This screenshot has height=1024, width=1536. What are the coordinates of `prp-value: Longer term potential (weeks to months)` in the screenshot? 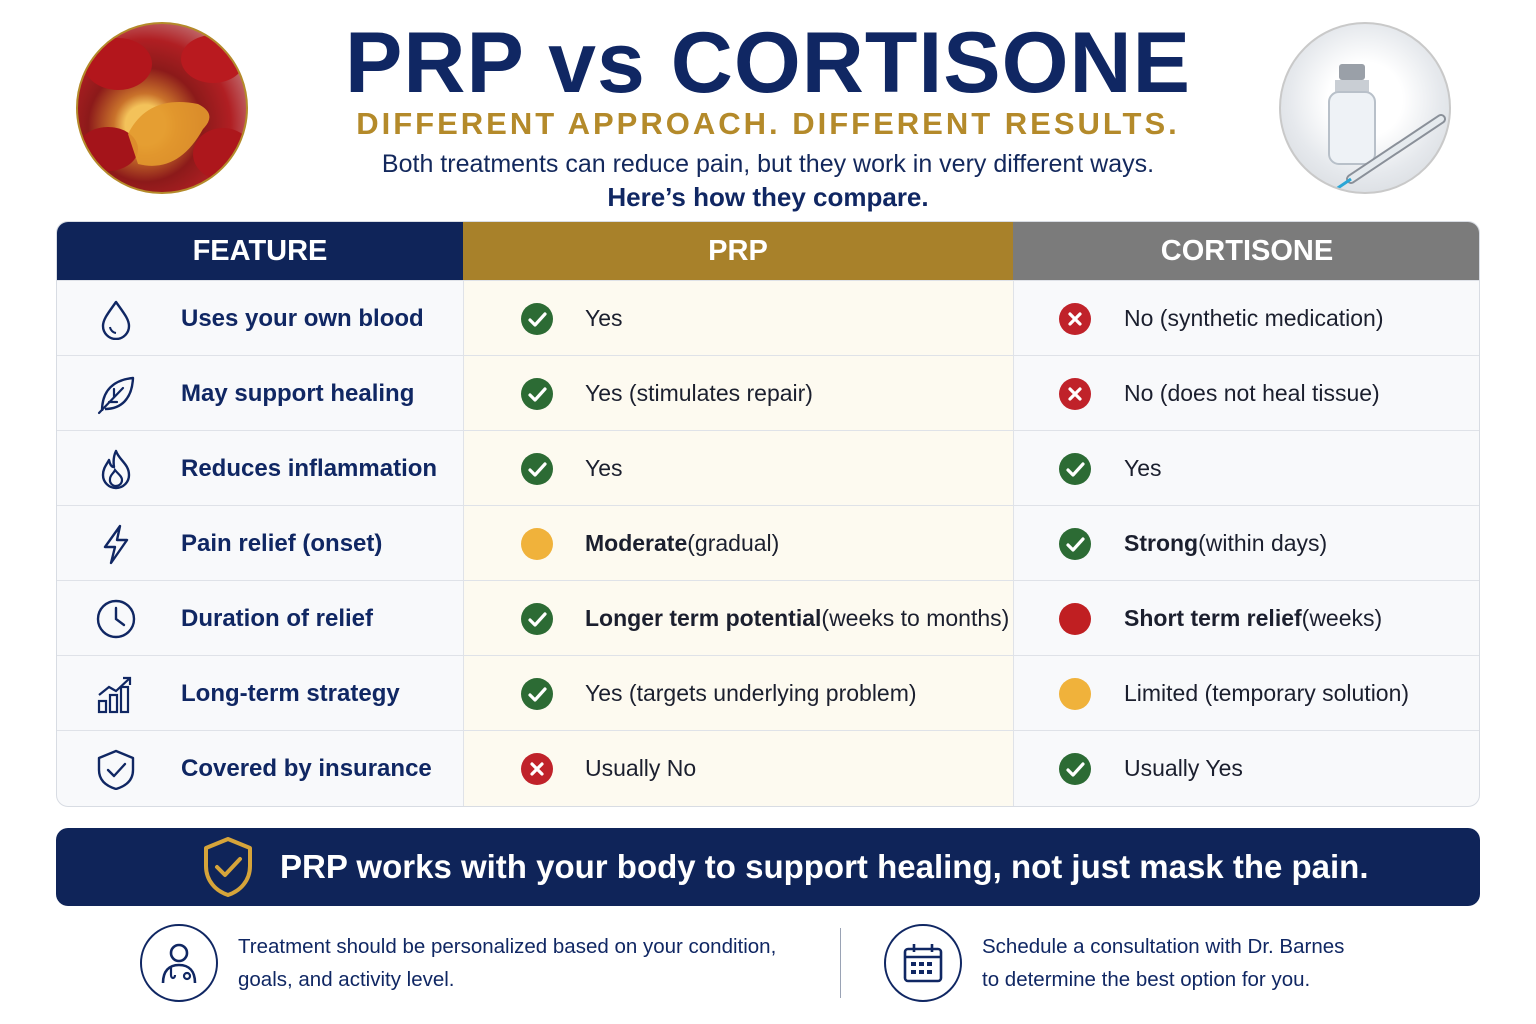 It's located at (797, 618).